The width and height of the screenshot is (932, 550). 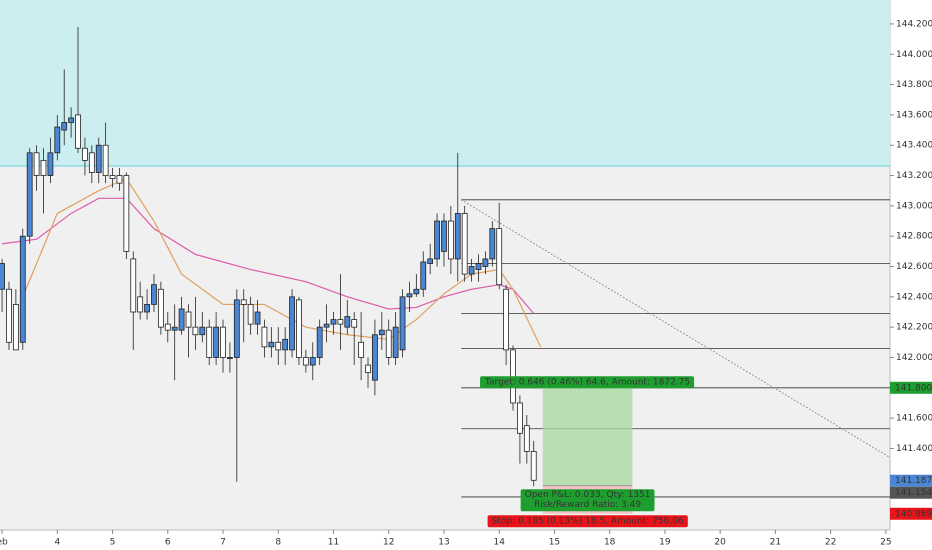 I want to click on pnl-label-box, so click(x=587, y=500).